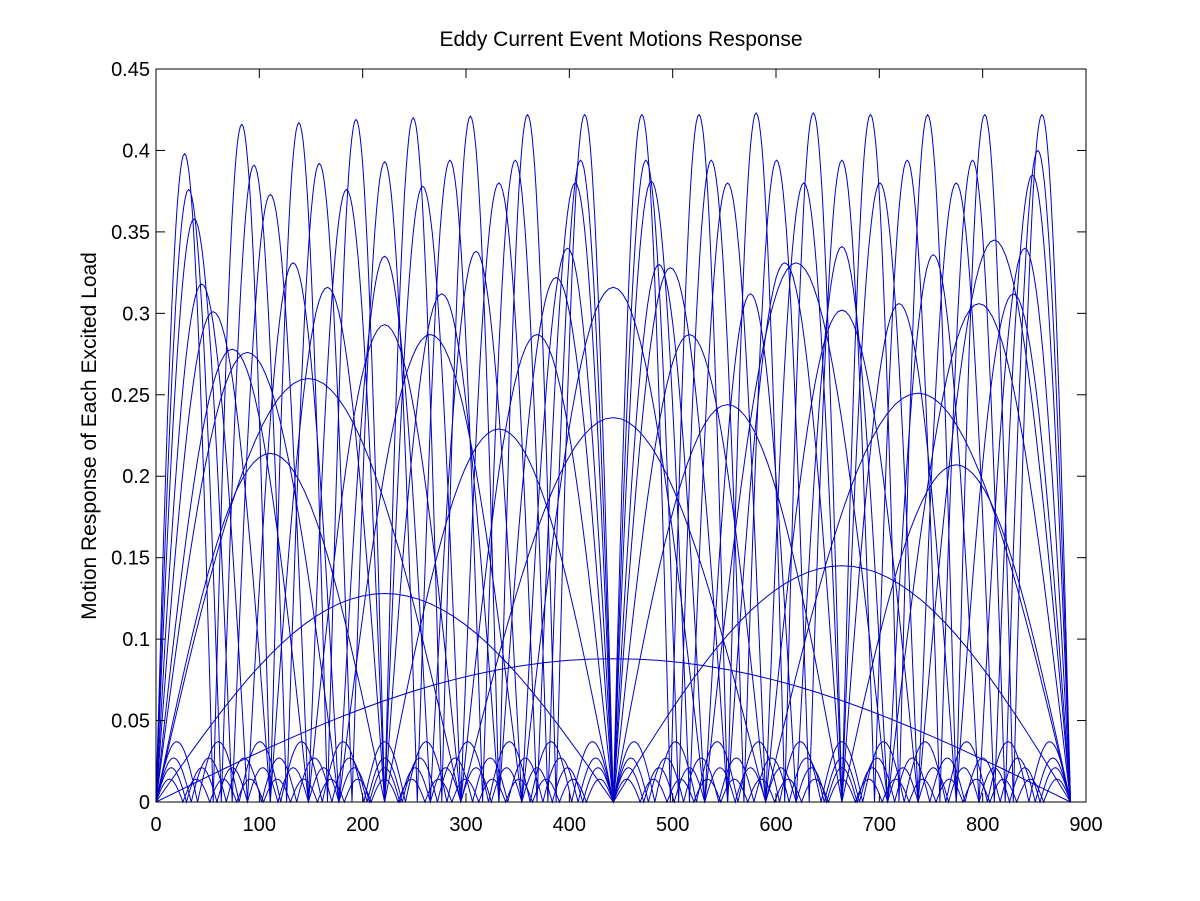 Image resolution: width=1200 pixels, height=901 pixels. Describe the element at coordinates (775, 825) in the screenshot. I see `x-tick-label: 600` at that location.